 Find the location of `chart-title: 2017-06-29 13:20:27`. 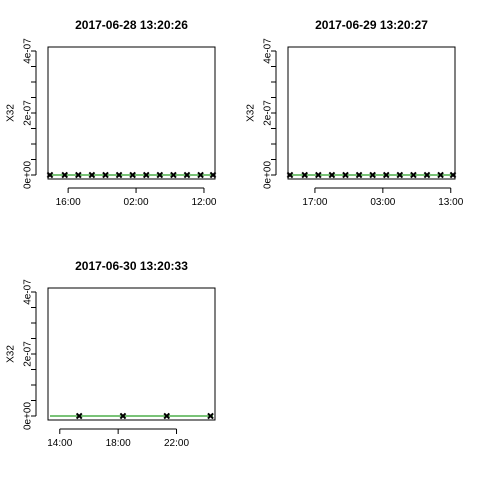

chart-title: 2017-06-29 13:20:27 is located at coordinates (371, 25).